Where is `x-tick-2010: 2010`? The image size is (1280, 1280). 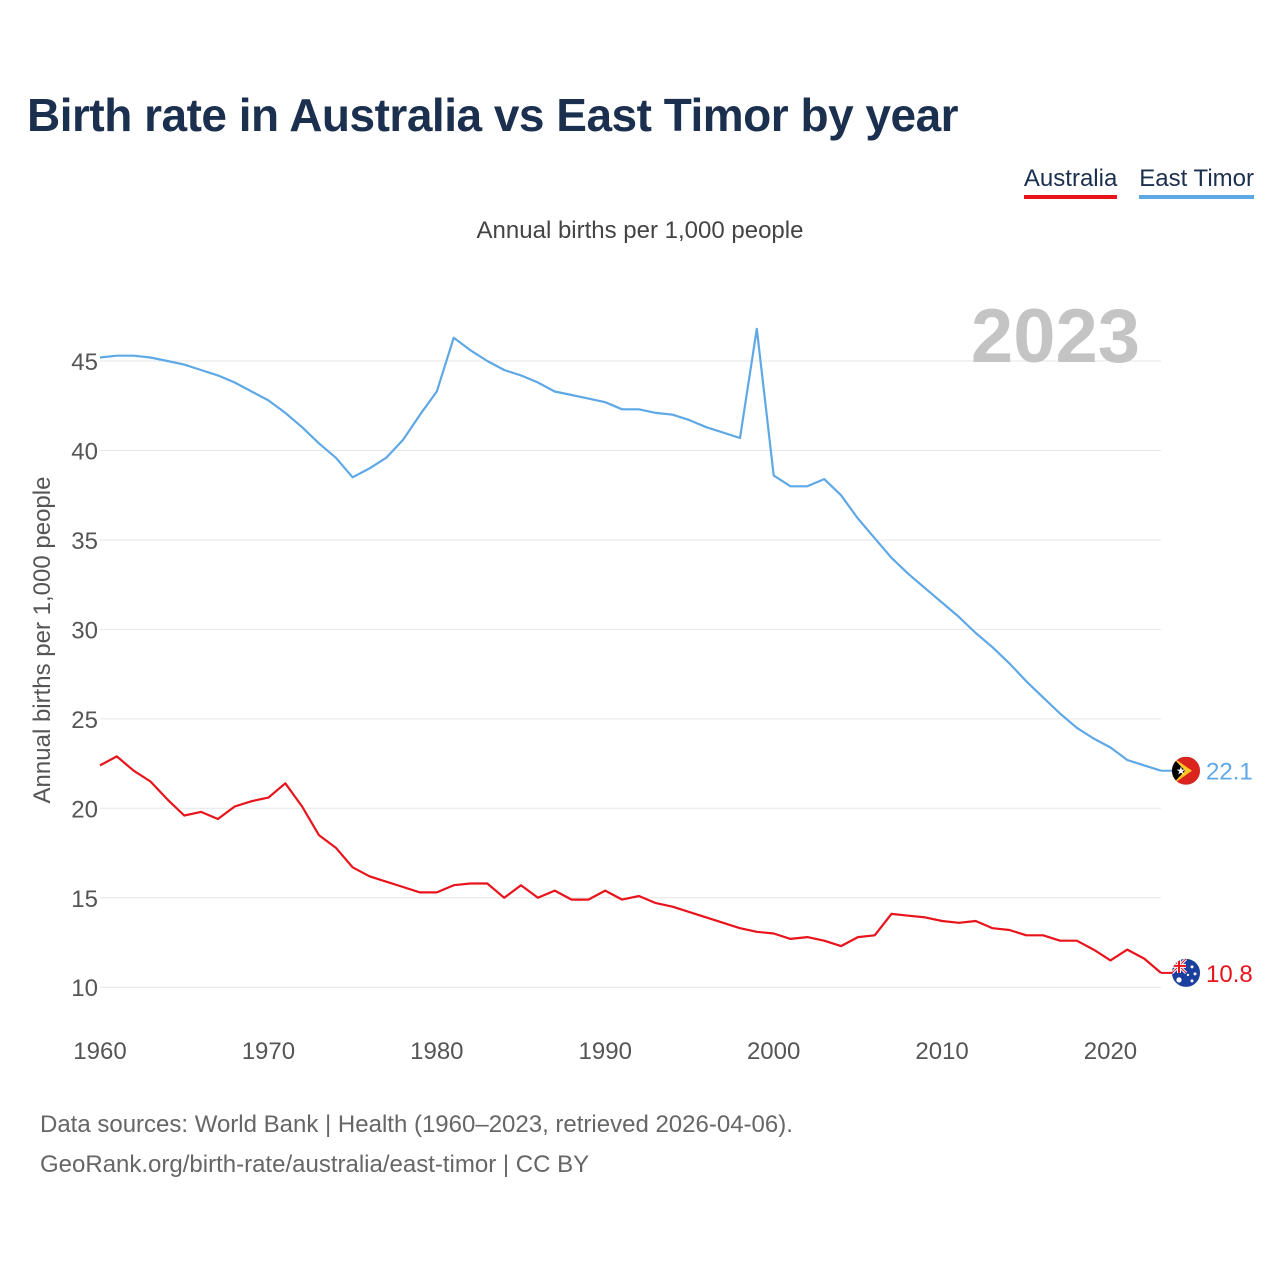 x-tick-2010: 2010 is located at coordinates (941, 1051).